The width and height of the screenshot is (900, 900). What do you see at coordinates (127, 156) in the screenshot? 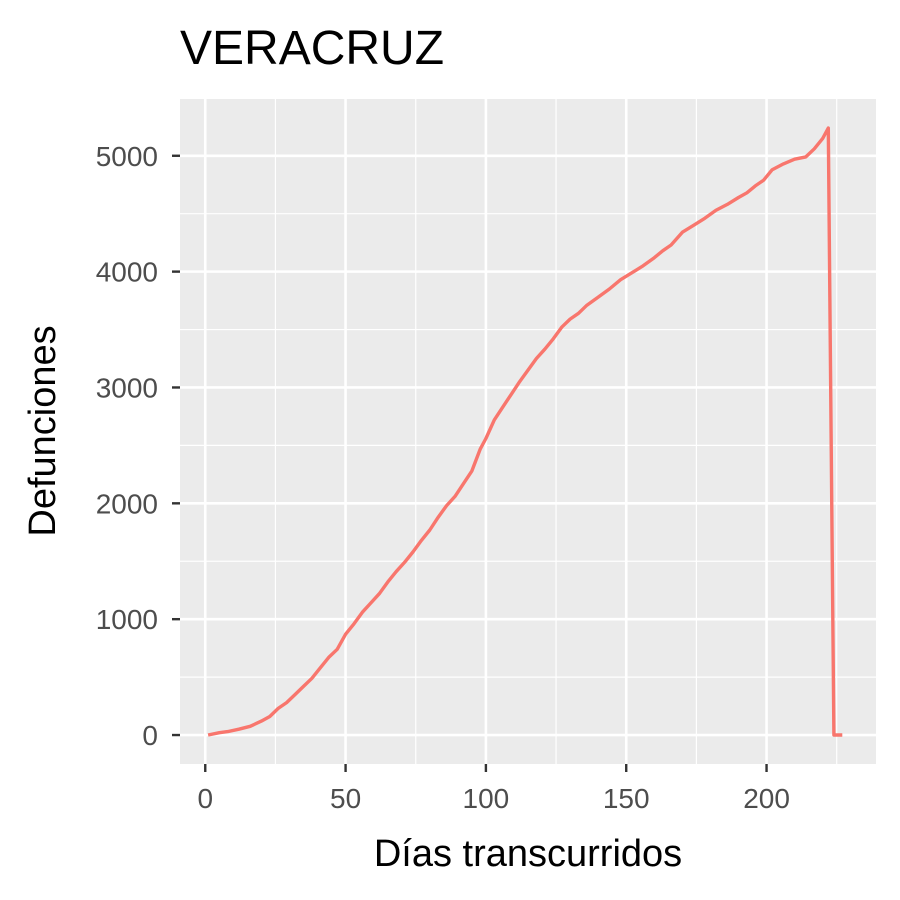
I see `y-tick-label: 5000` at bounding box center [127, 156].